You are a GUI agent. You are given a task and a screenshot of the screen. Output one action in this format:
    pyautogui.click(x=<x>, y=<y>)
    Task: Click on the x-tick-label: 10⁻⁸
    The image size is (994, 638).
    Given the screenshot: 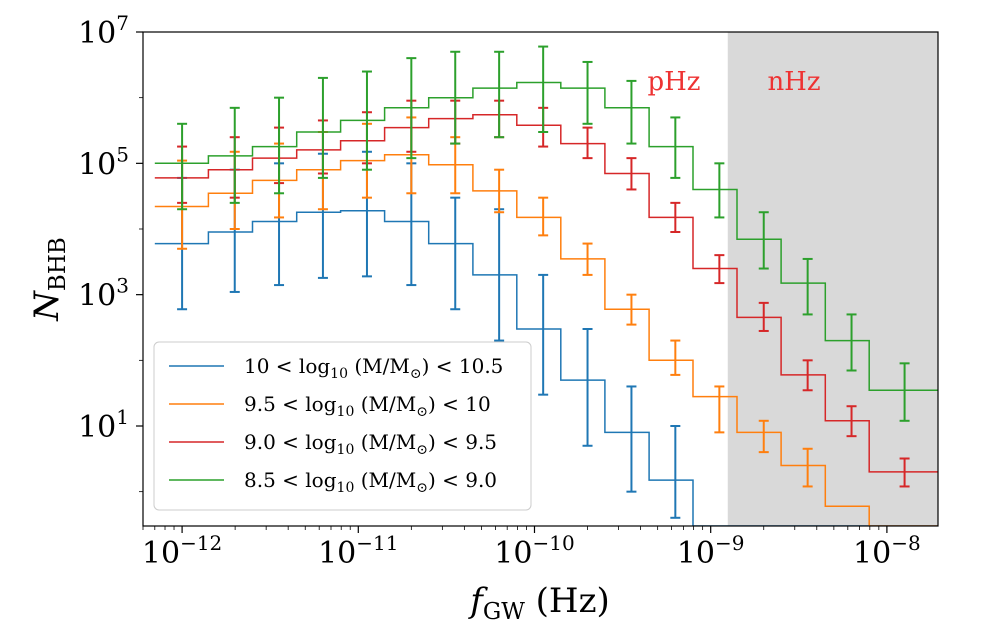 What is the action you would take?
    pyautogui.click(x=887, y=551)
    